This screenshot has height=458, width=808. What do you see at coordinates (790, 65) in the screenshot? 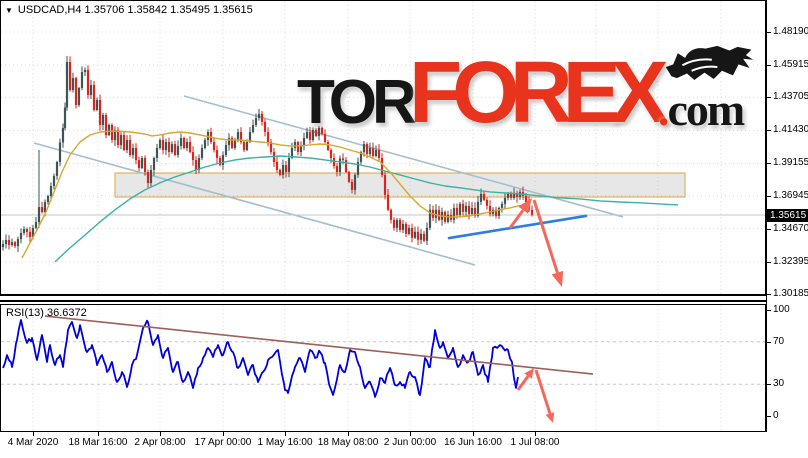
I see `price-axis-label: 1.45915` at bounding box center [790, 65].